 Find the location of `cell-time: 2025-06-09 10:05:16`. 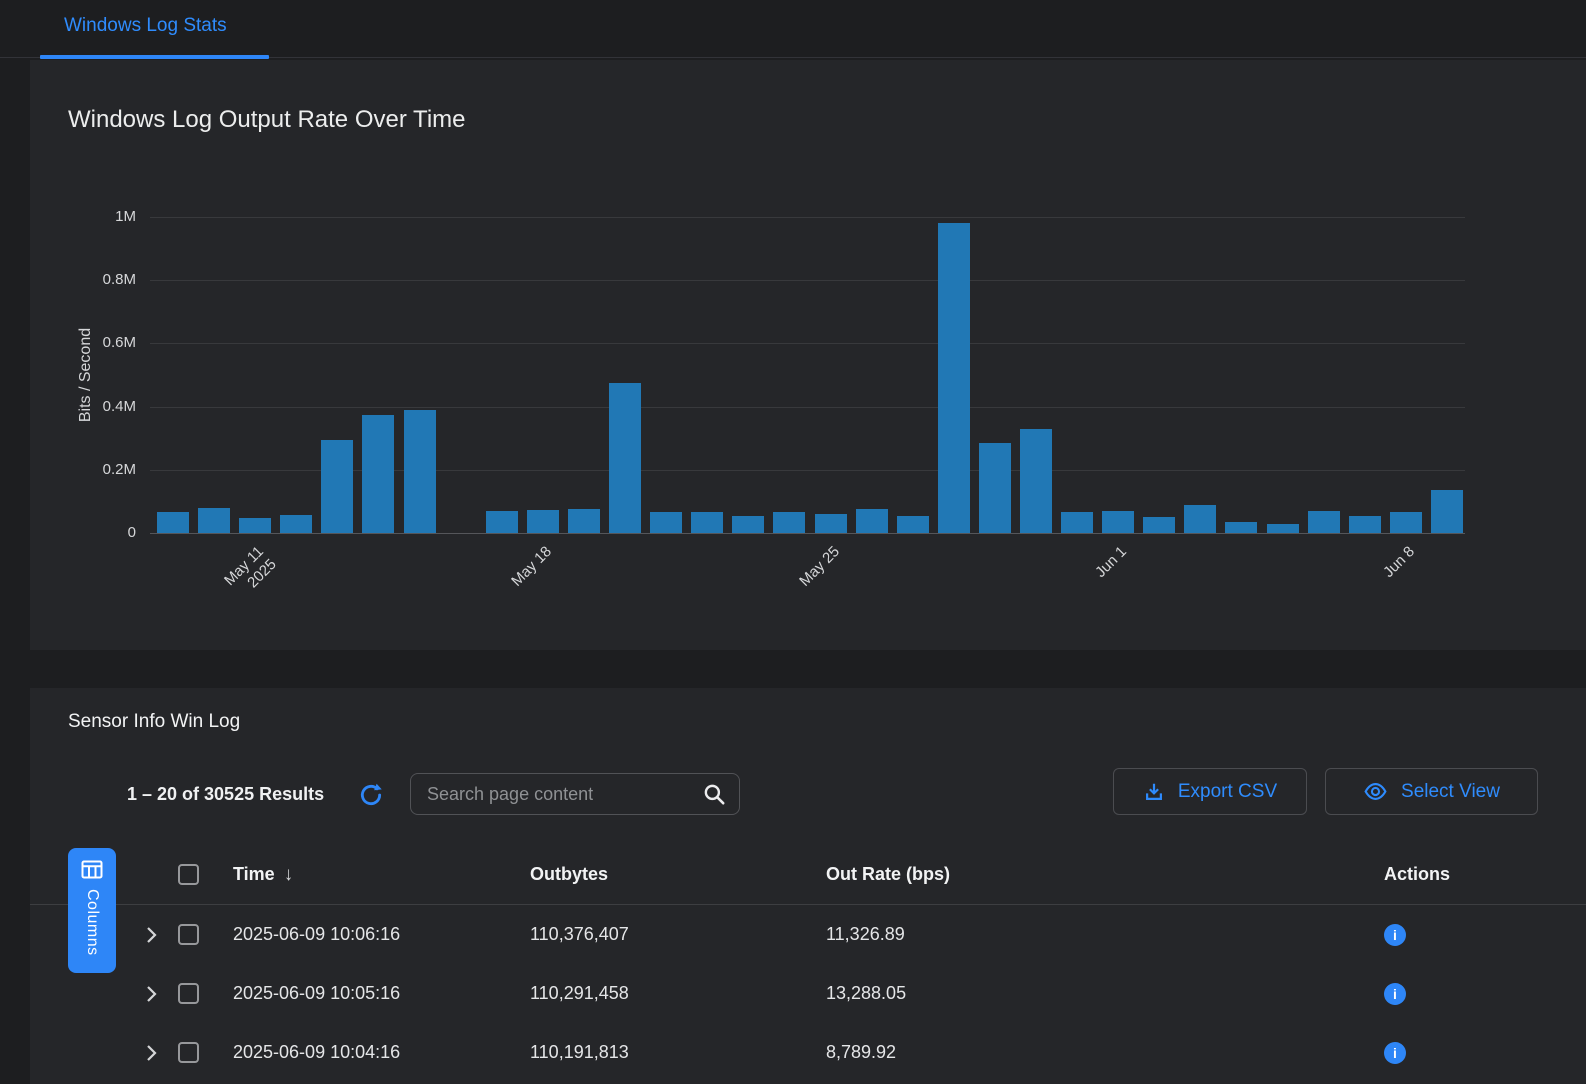

cell-time: 2025-06-09 10:05:16 is located at coordinates (317, 993).